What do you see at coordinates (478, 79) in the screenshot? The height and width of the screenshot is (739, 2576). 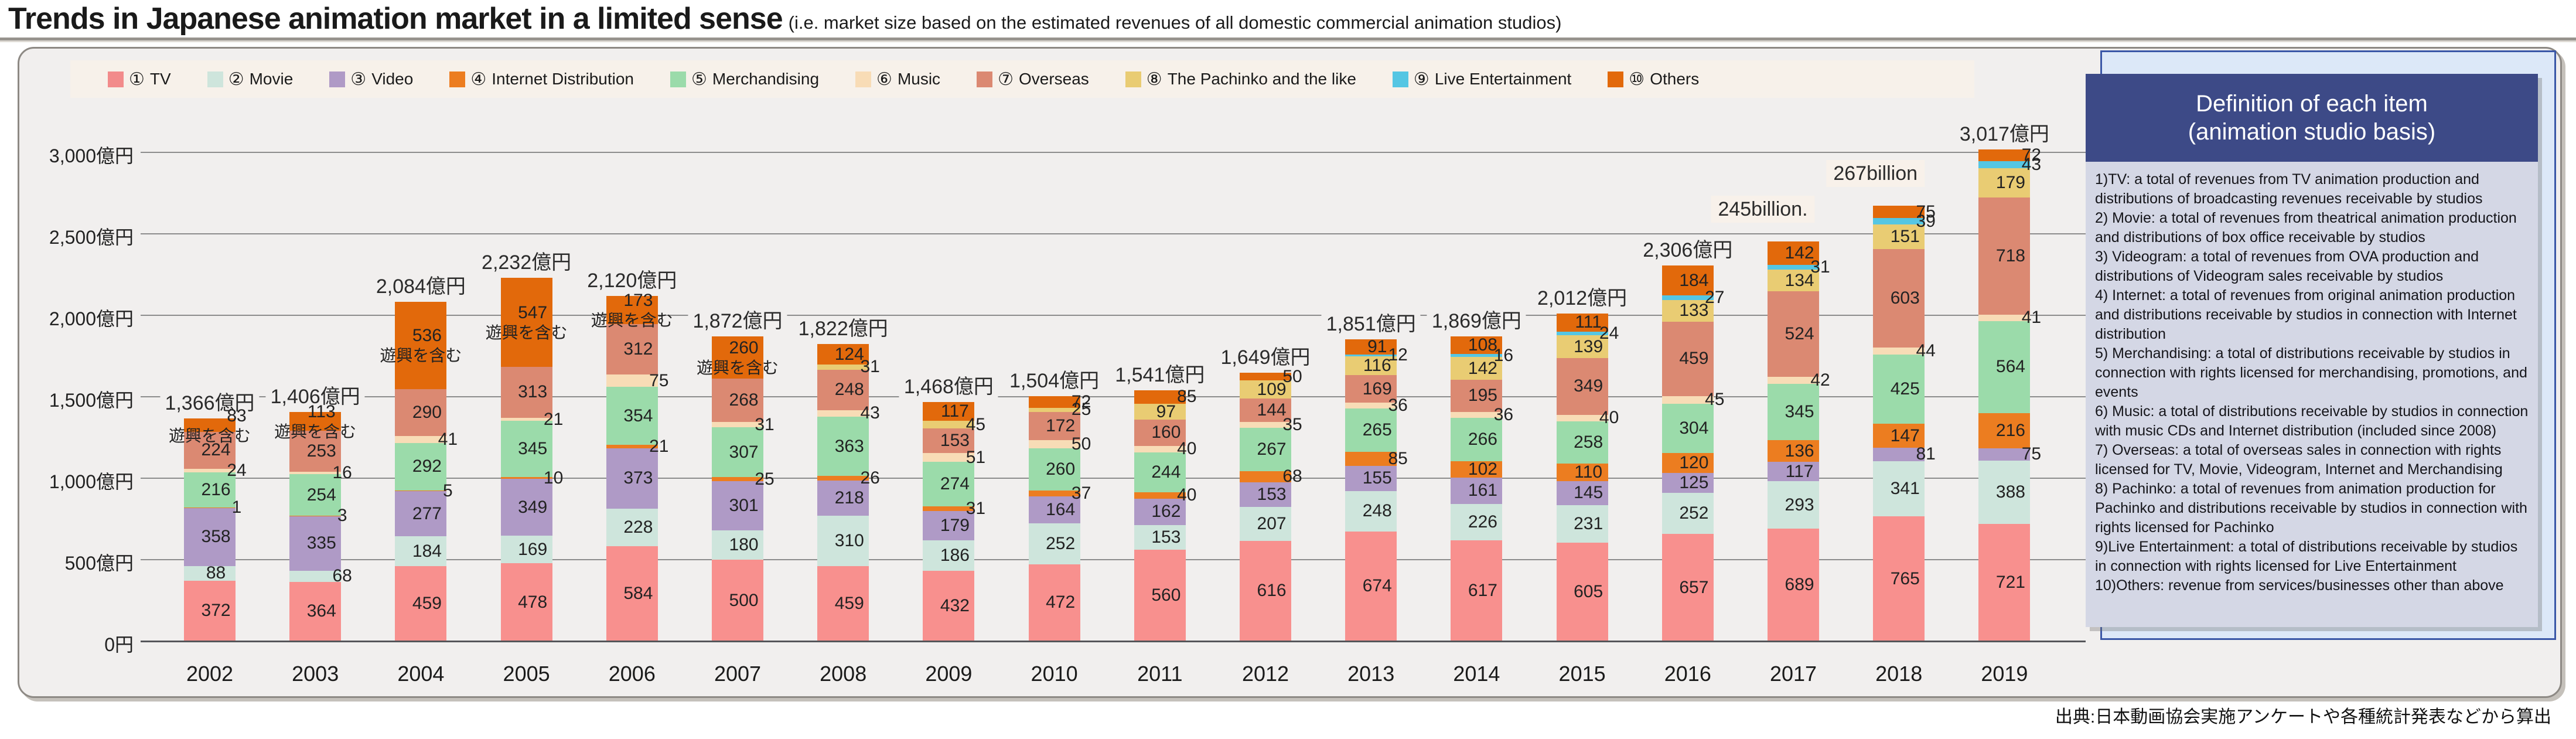 I see `legend-number: ④` at bounding box center [478, 79].